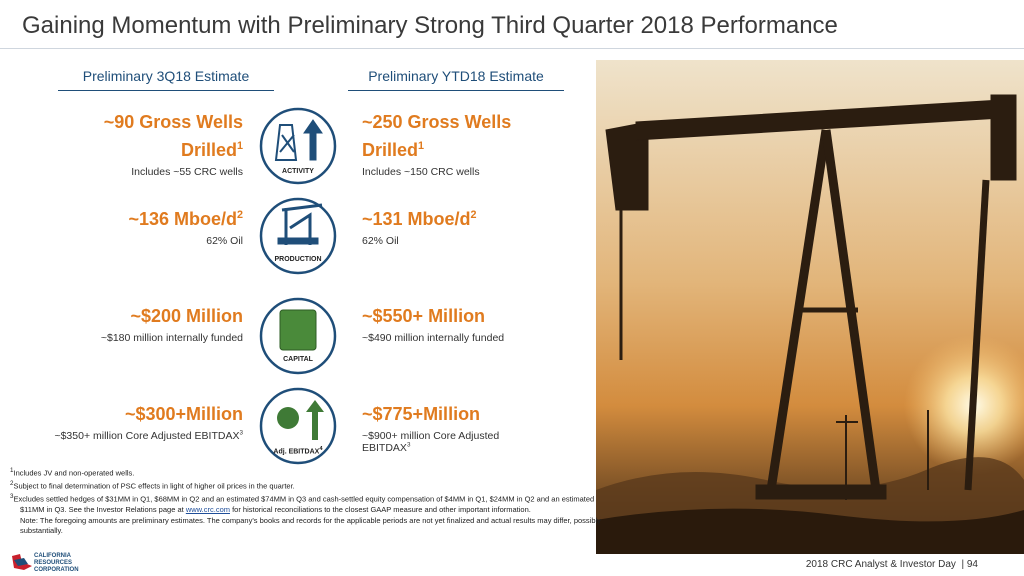 The height and width of the screenshot is (576, 1024). I want to click on icon-label-text: Adj. EBITDAX, so click(296, 452).